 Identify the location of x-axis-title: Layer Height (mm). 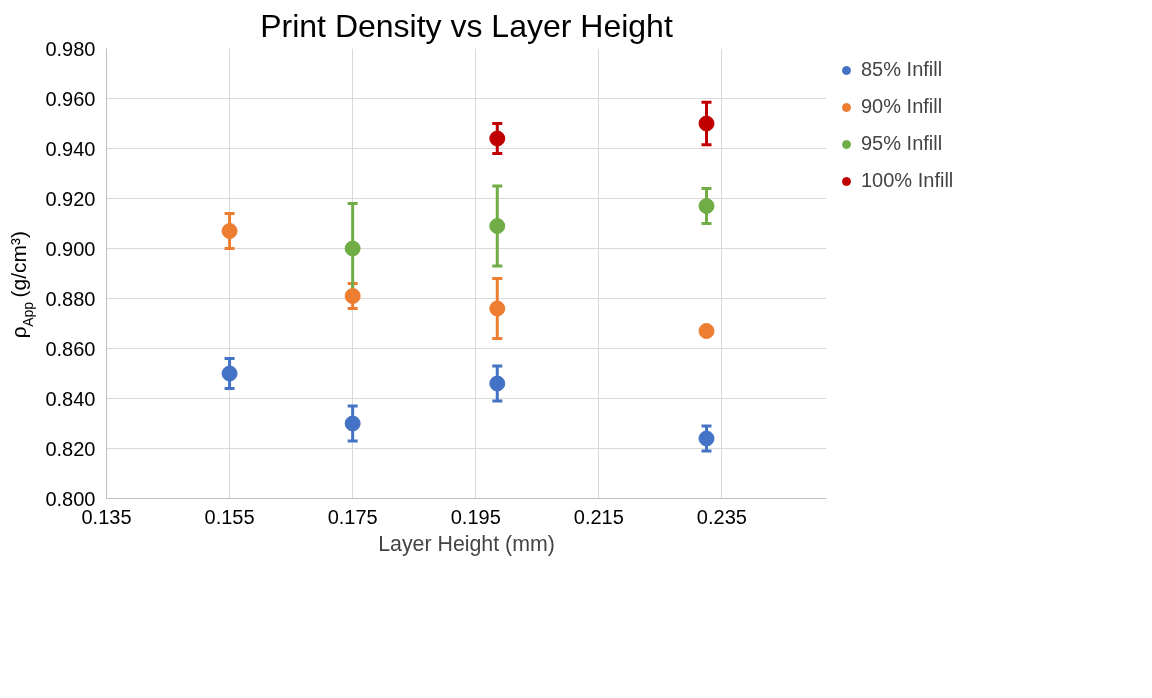
(466, 543).